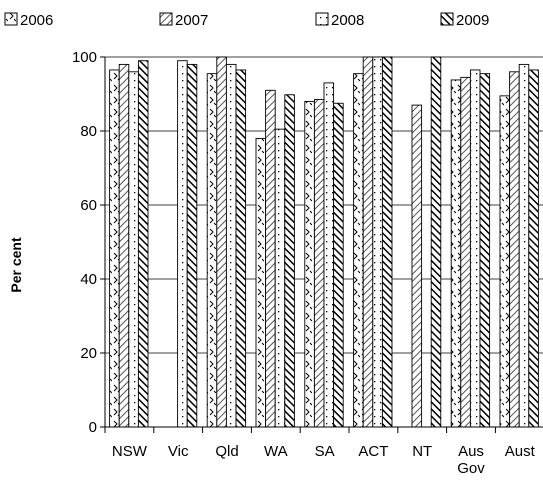 The height and width of the screenshot is (484, 543). What do you see at coordinates (358, 250) in the screenshot?
I see `bar-act-2006` at bounding box center [358, 250].